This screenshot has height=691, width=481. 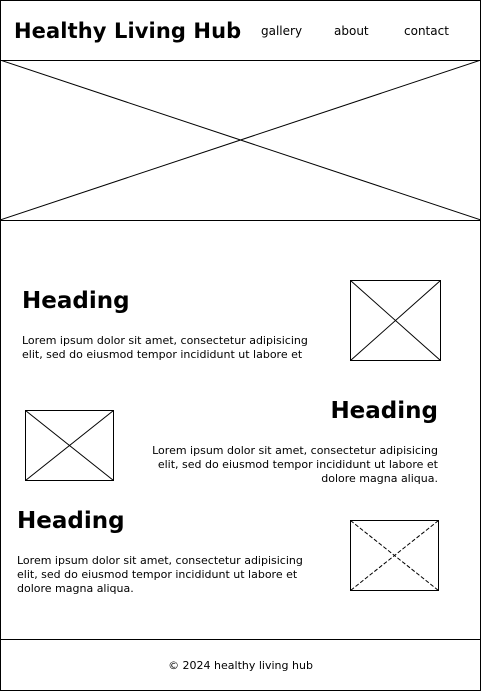 I want to click on nav-contact: contact, so click(x=426, y=31).